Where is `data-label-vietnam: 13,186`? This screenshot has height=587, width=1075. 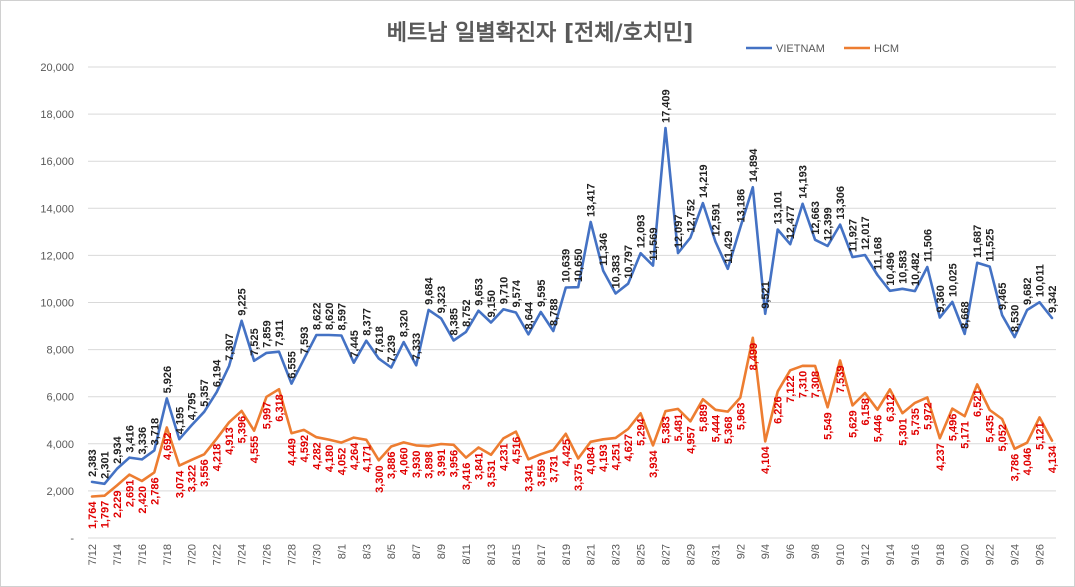 data-label-vietnam: 13,186 is located at coordinates (741, 206).